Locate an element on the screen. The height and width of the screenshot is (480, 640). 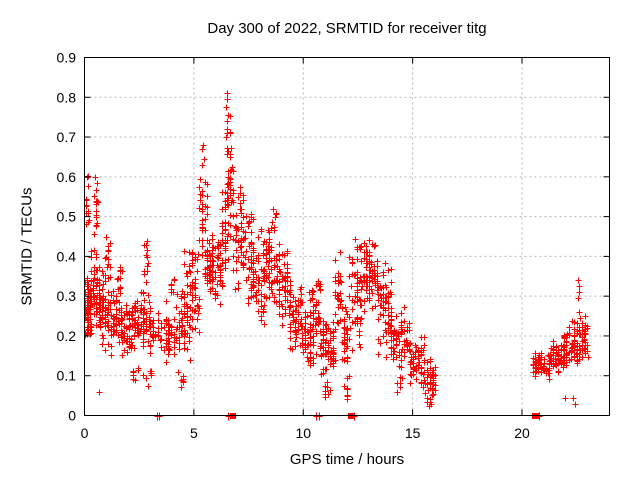
y-tick-label: 0.6 is located at coordinates (67, 177).